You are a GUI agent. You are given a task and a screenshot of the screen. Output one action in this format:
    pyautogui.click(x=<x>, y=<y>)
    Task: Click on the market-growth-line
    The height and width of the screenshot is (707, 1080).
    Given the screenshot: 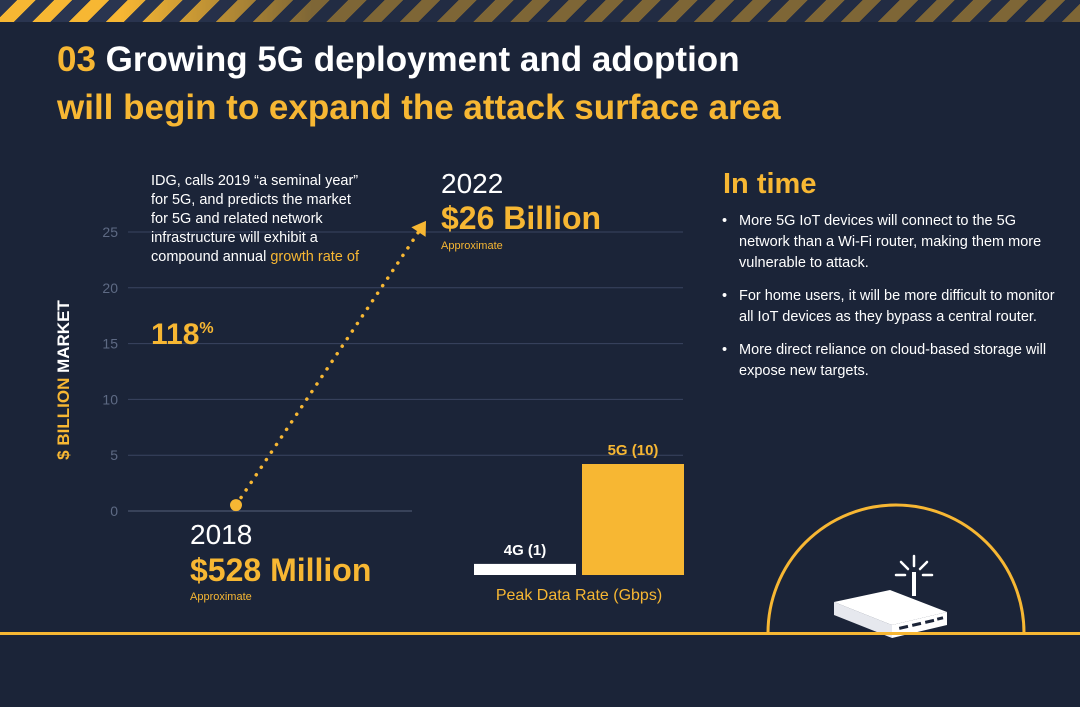 What is the action you would take?
    pyautogui.click(x=328, y=366)
    